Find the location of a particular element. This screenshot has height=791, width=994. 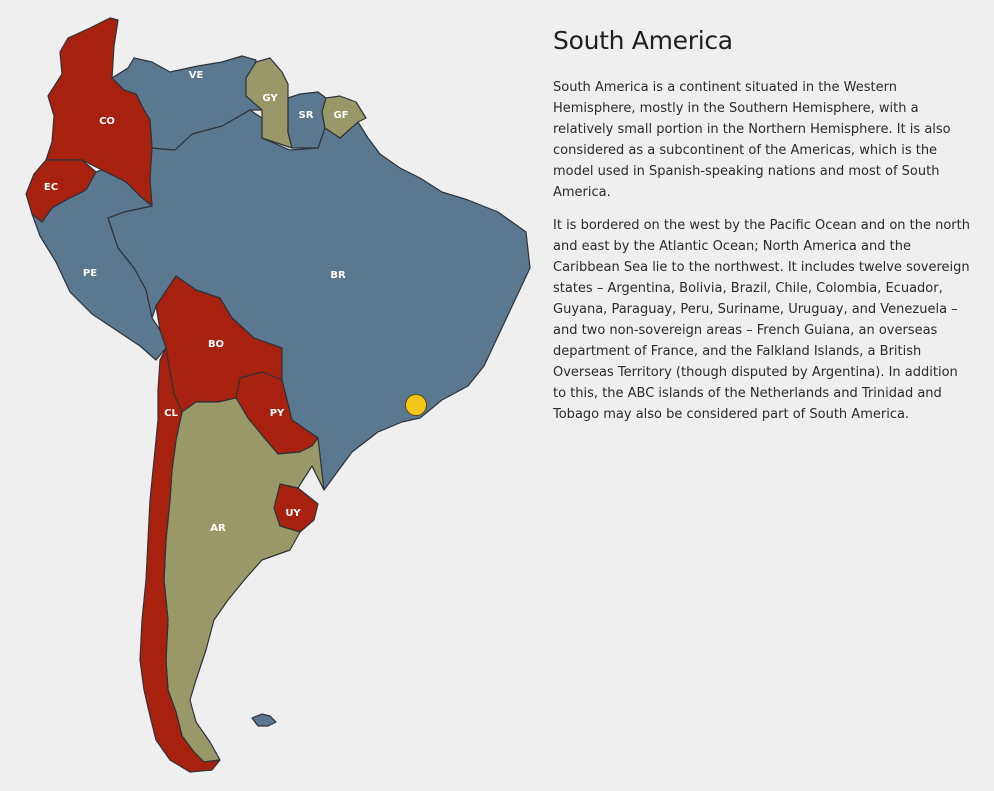

country-ar is located at coordinates (244, 580).